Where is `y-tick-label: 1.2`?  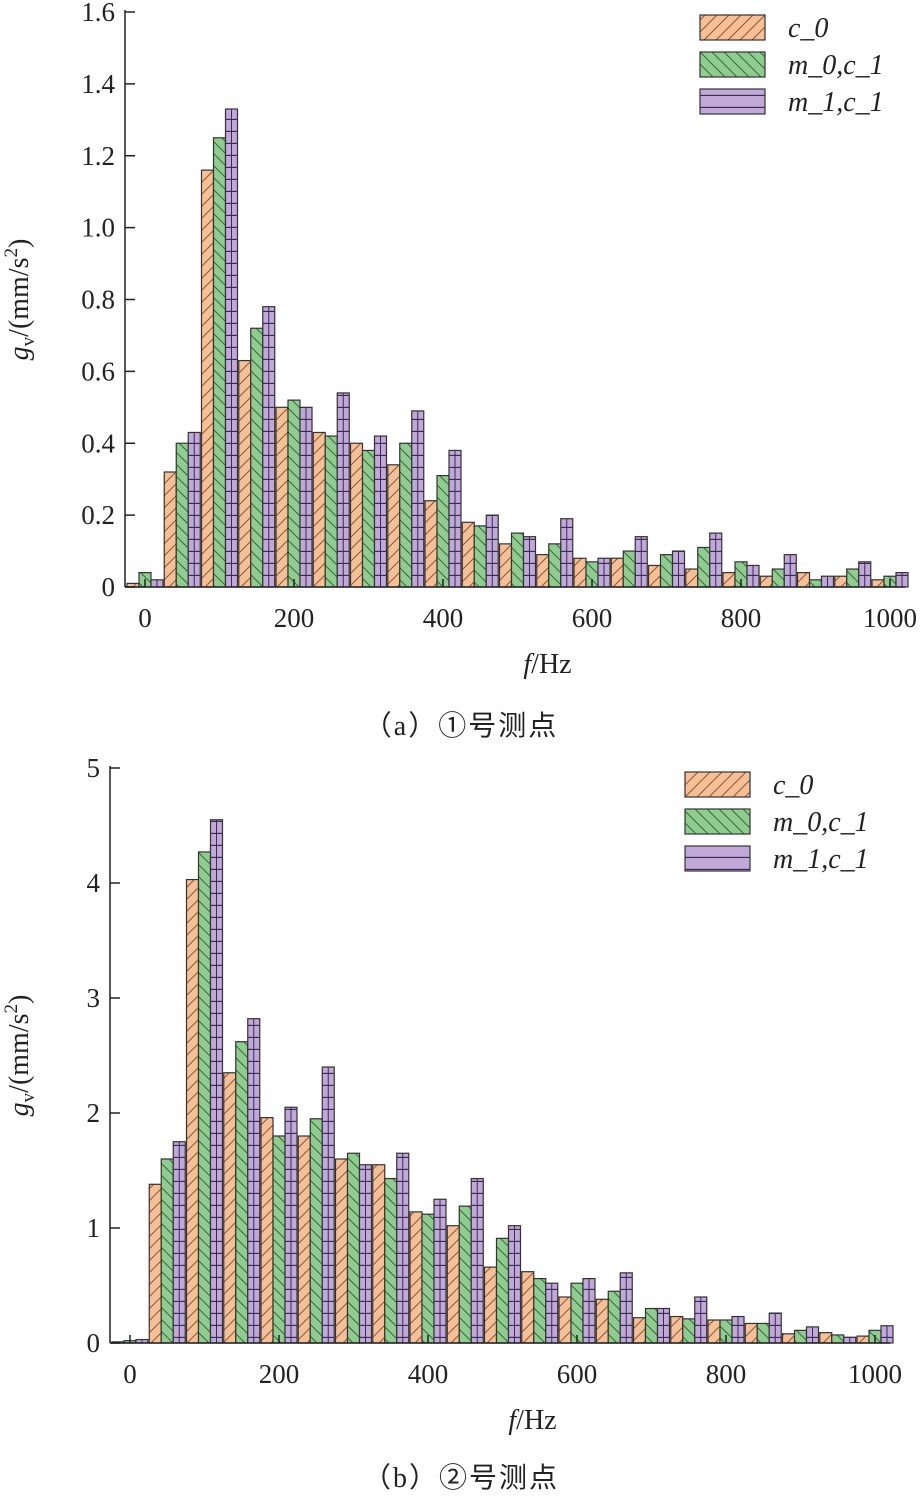 y-tick-label: 1.2 is located at coordinates (98, 156).